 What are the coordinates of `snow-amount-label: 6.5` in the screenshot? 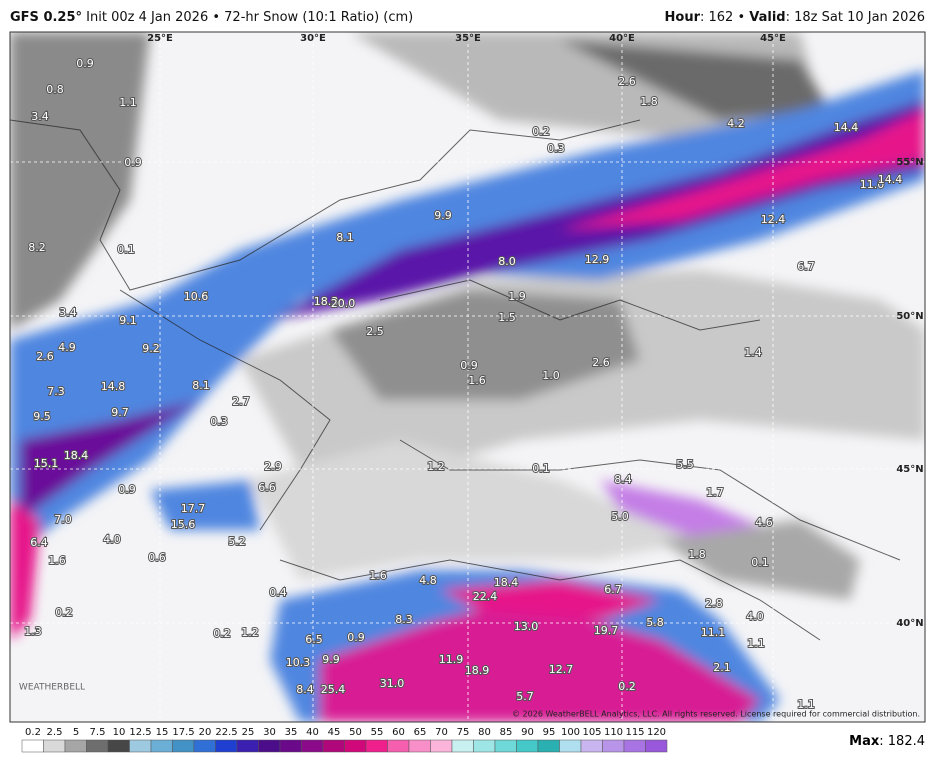 It's located at (314, 639).